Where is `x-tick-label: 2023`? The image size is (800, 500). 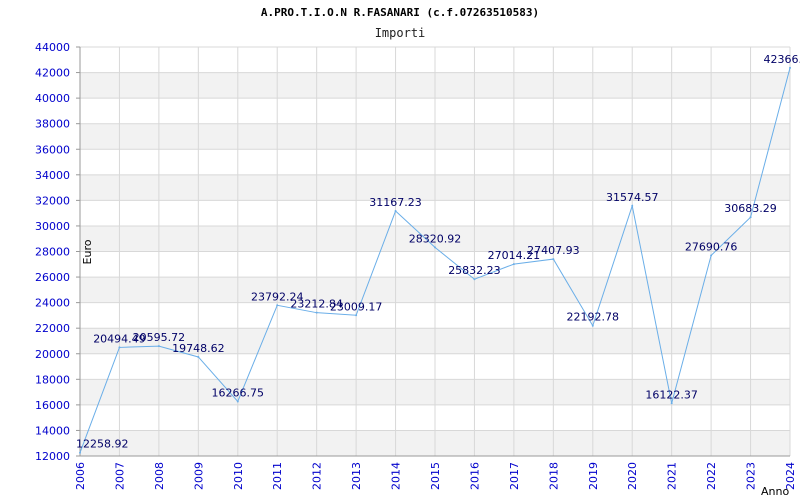 x-tick-label: 2023 is located at coordinates (751, 476).